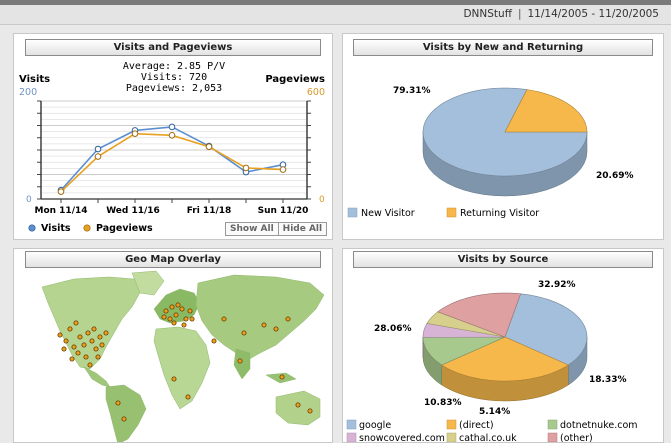 This screenshot has height=443, width=671. What do you see at coordinates (351, 424) in the screenshot?
I see `legend-google-swatch` at bounding box center [351, 424].